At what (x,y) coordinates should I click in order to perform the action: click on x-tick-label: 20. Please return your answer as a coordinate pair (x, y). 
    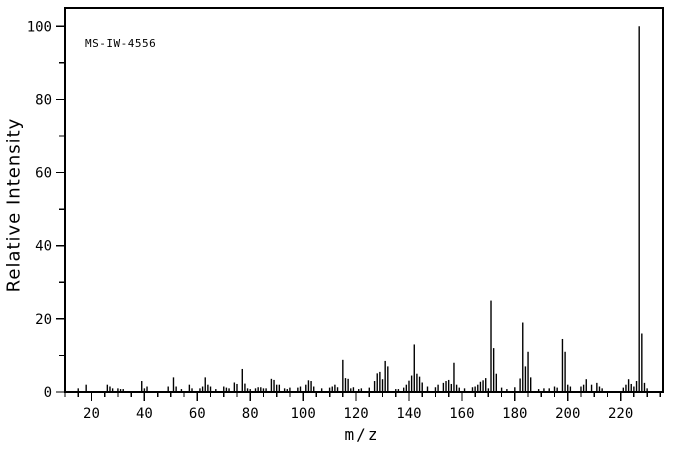
    Looking at the image, I should click on (91, 414).